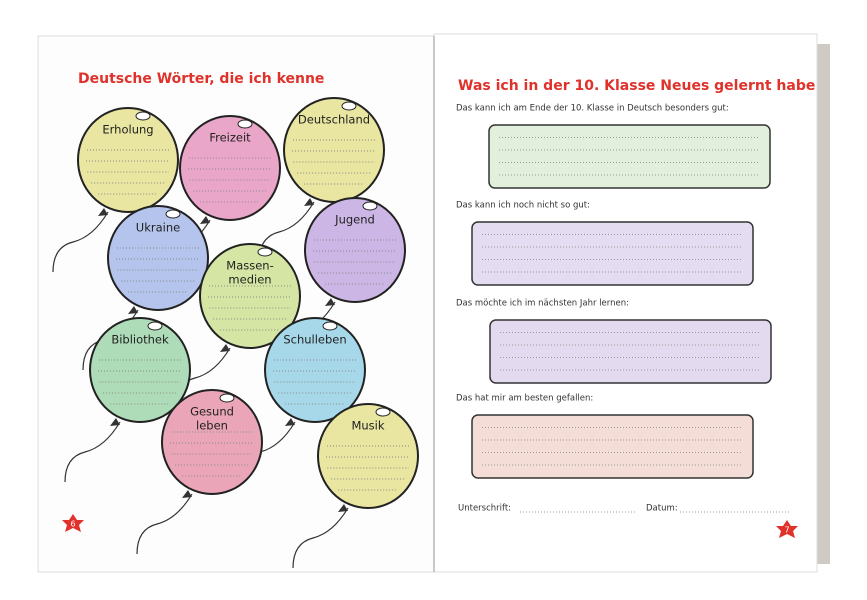 The image size is (867, 600). I want to click on balloon-label: Musik, so click(367, 426).